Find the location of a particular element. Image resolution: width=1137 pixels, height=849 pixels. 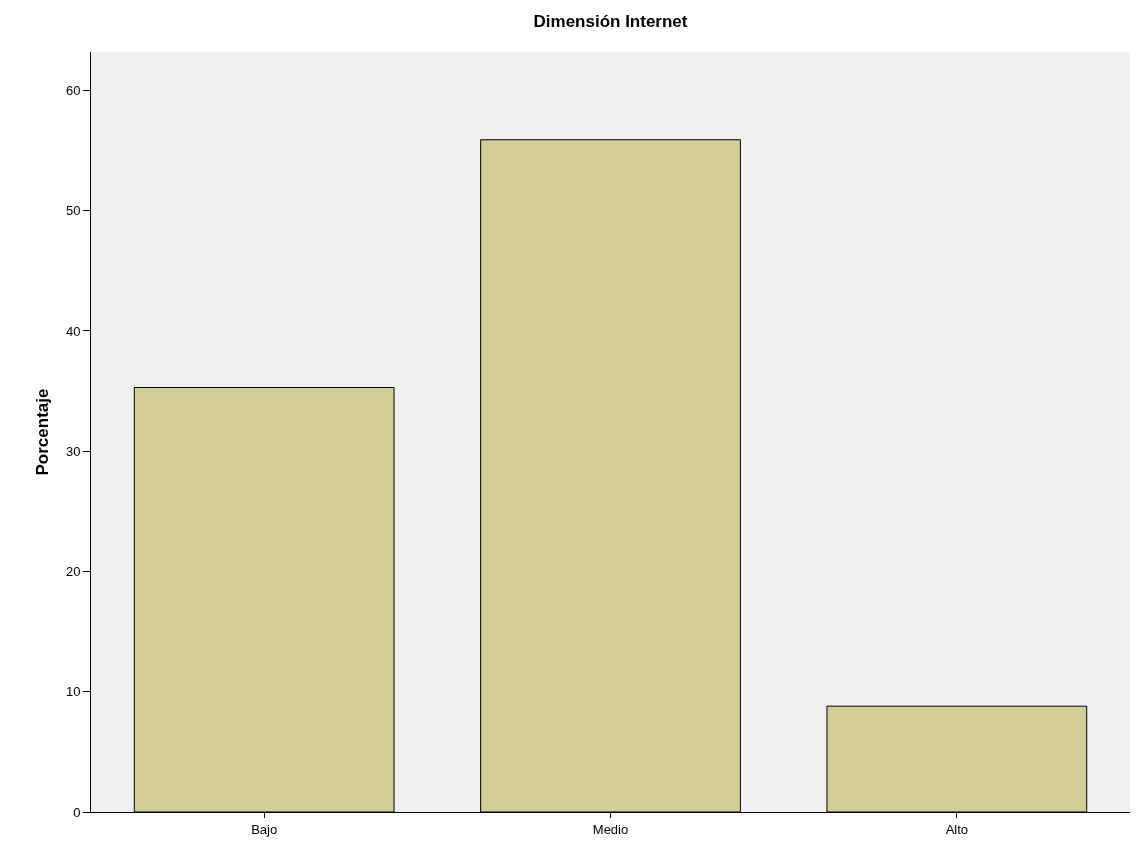

y-tick-label: 30 is located at coordinates (73, 451).